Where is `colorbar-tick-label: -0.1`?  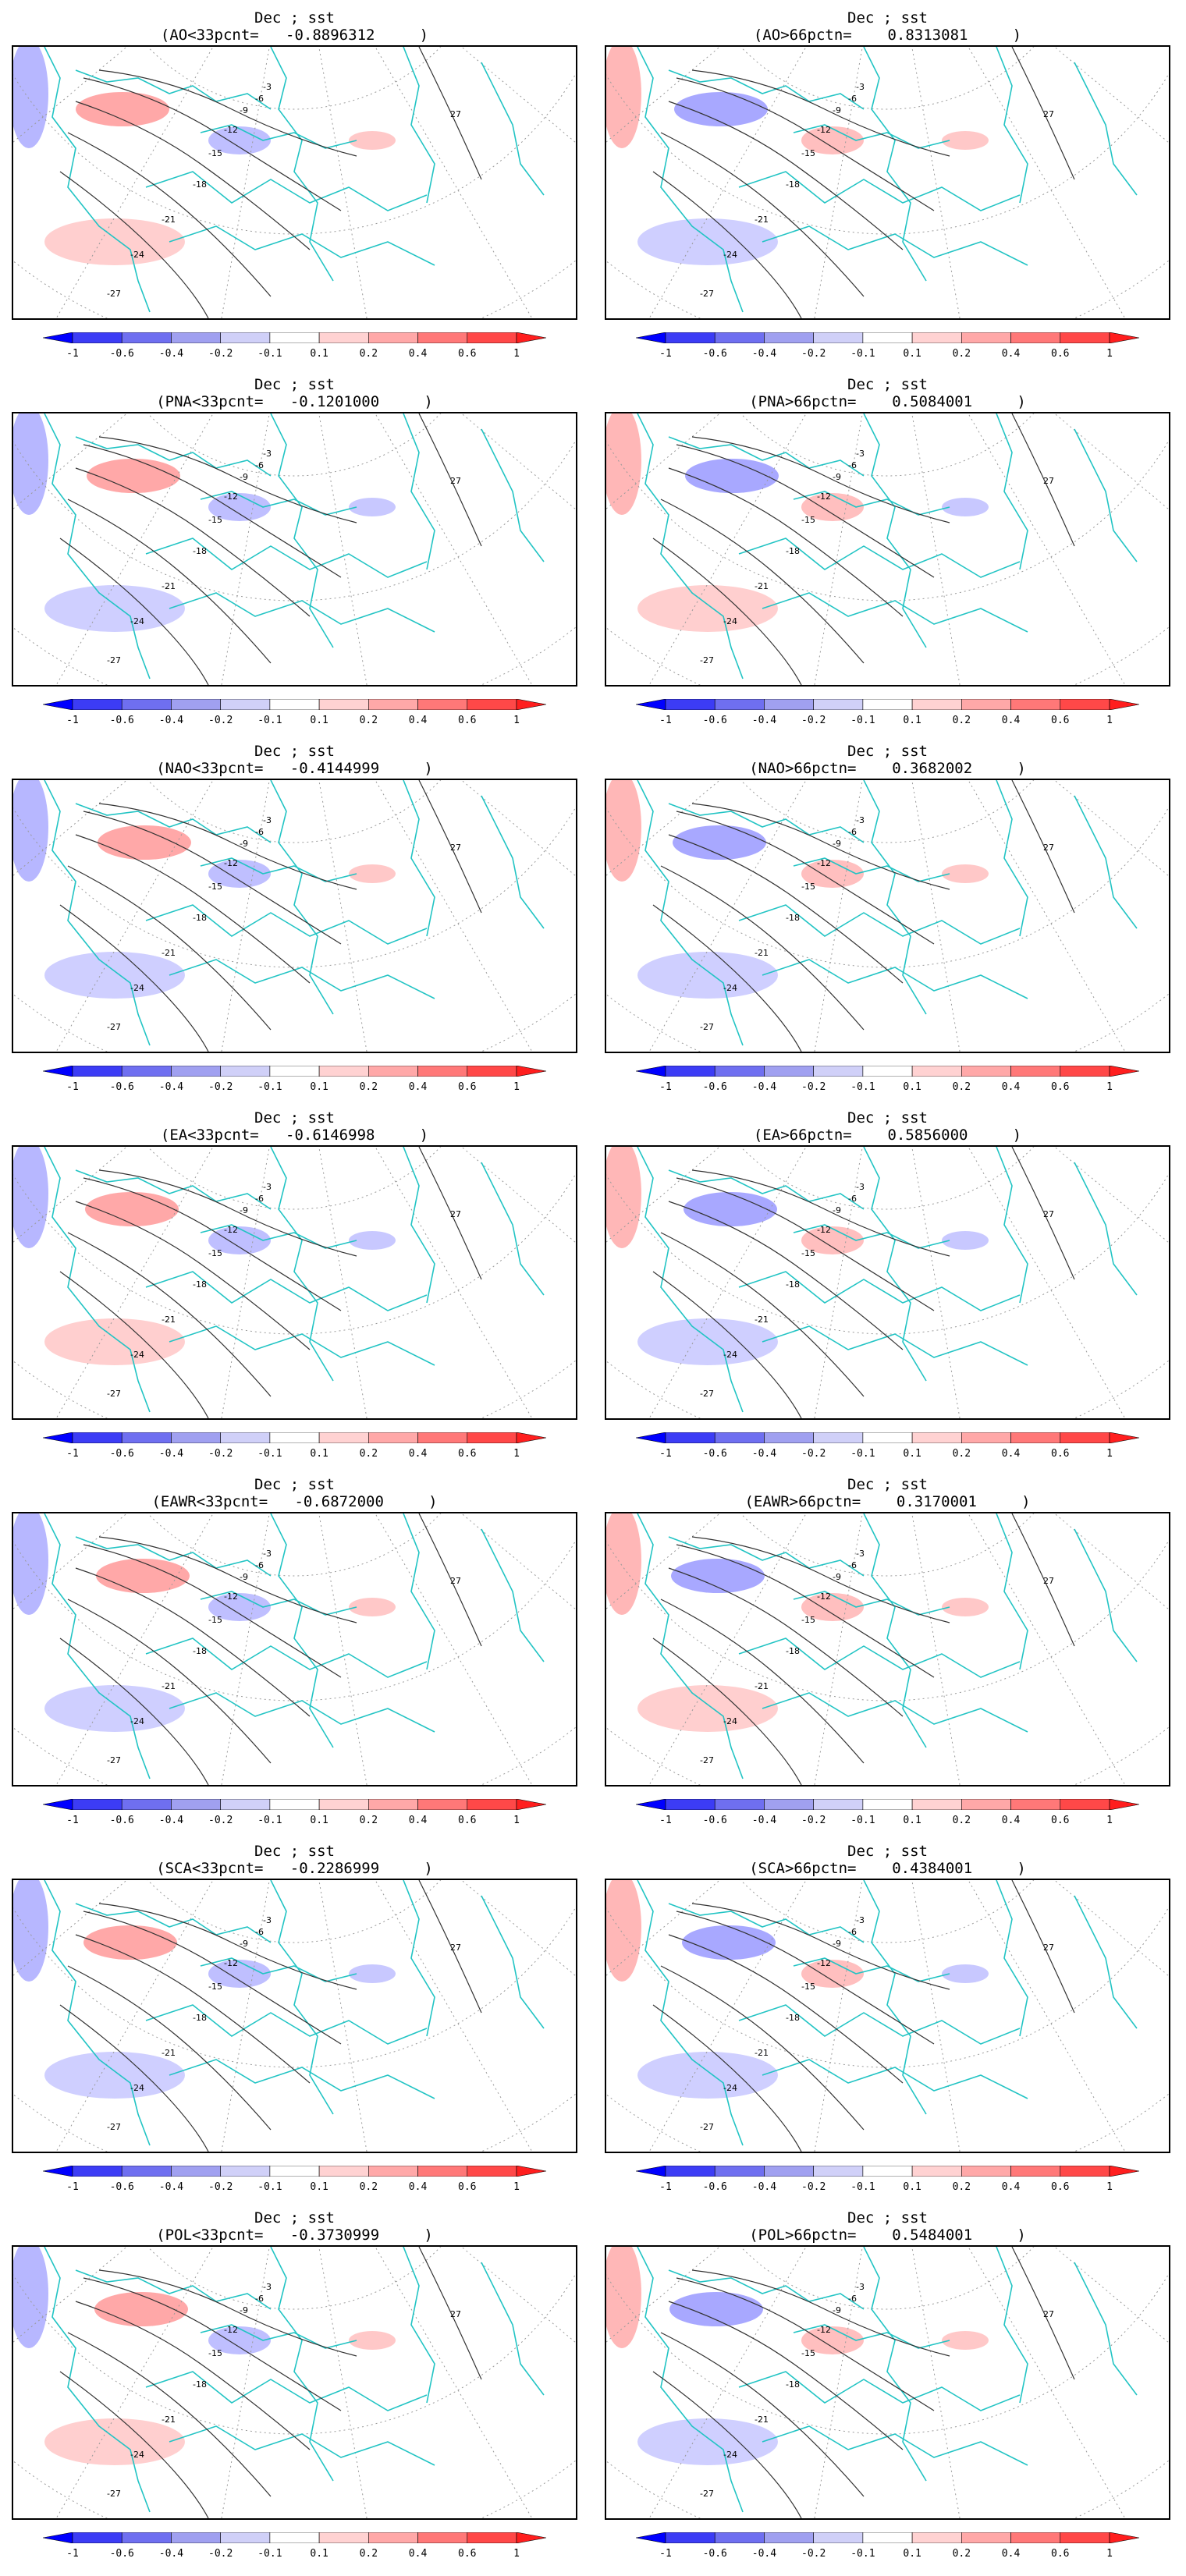
colorbar-tick-label: -0.1 is located at coordinates (269, 1820).